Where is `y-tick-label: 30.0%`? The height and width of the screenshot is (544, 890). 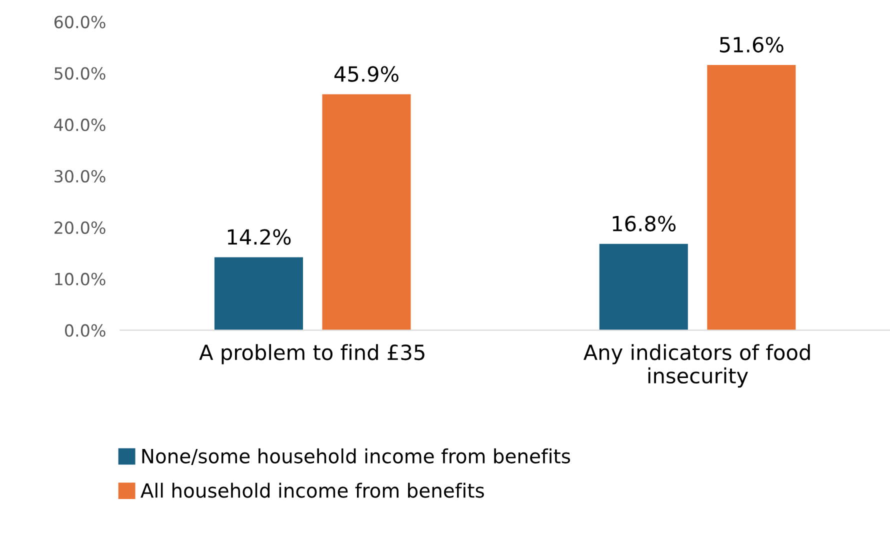
y-tick-label: 30.0% is located at coordinates (80, 176).